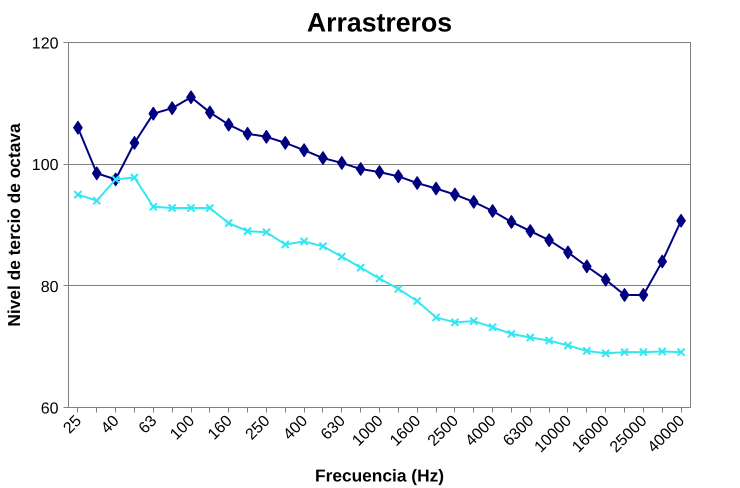  I want to click on x-tick-label: 400, so click(296, 428).